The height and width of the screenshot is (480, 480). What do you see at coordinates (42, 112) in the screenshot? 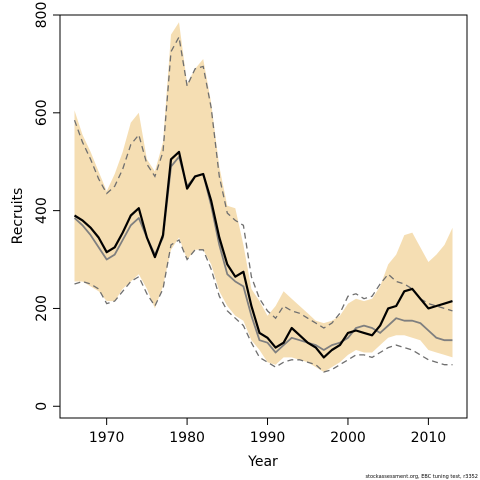
I see `y-tick-label: 600` at bounding box center [42, 112].